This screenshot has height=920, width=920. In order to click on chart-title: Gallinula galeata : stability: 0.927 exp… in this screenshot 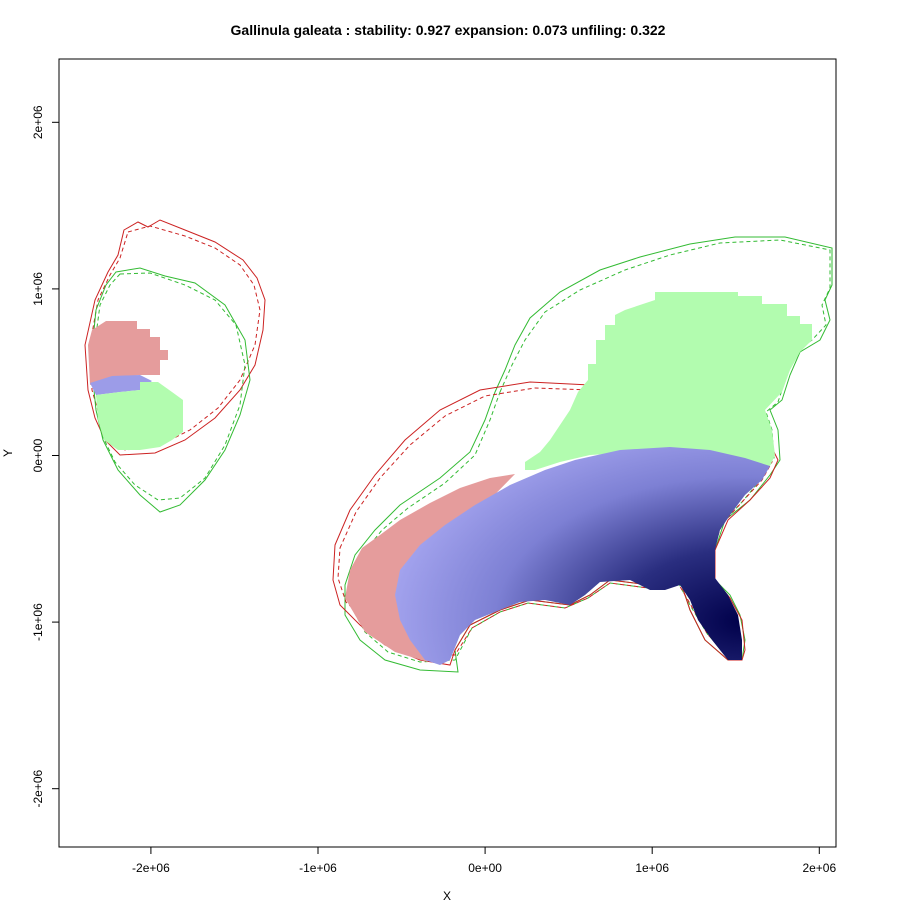, I will do `click(448, 30)`.